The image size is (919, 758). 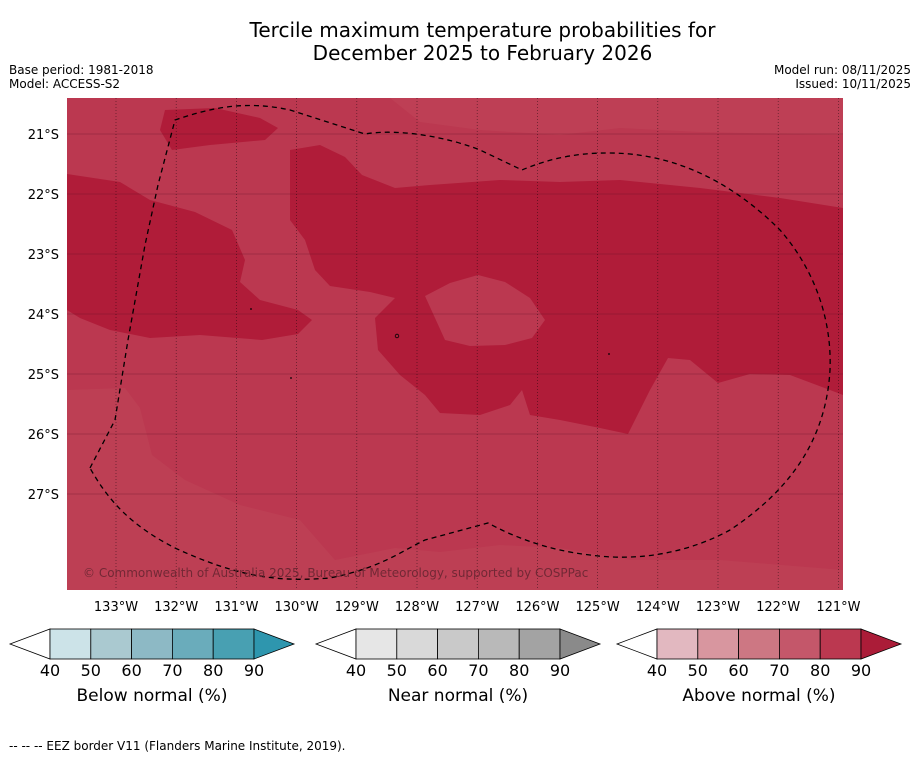 What do you see at coordinates (297, 607) in the screenshot?
I see `lon-label: 130°W` at bounding box center [297, 607].